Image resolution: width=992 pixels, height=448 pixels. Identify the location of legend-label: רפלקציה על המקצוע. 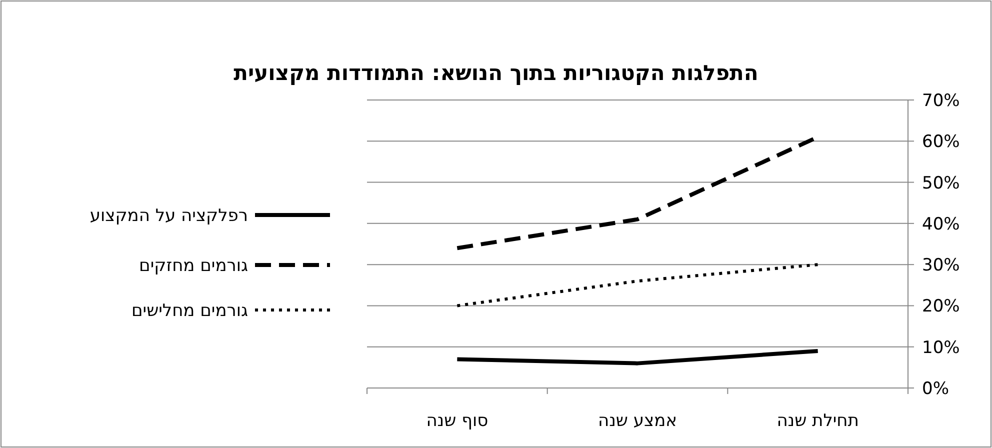
(169, 216).